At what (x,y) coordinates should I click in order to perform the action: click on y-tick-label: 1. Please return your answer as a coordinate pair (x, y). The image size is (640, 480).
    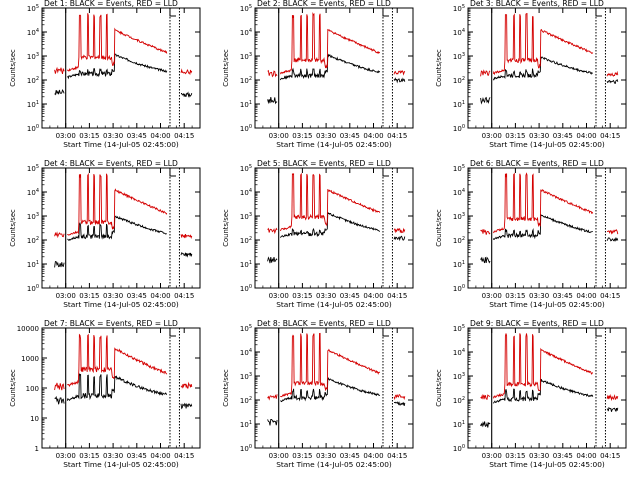
    Looking at the image, I should click on (37, 449).